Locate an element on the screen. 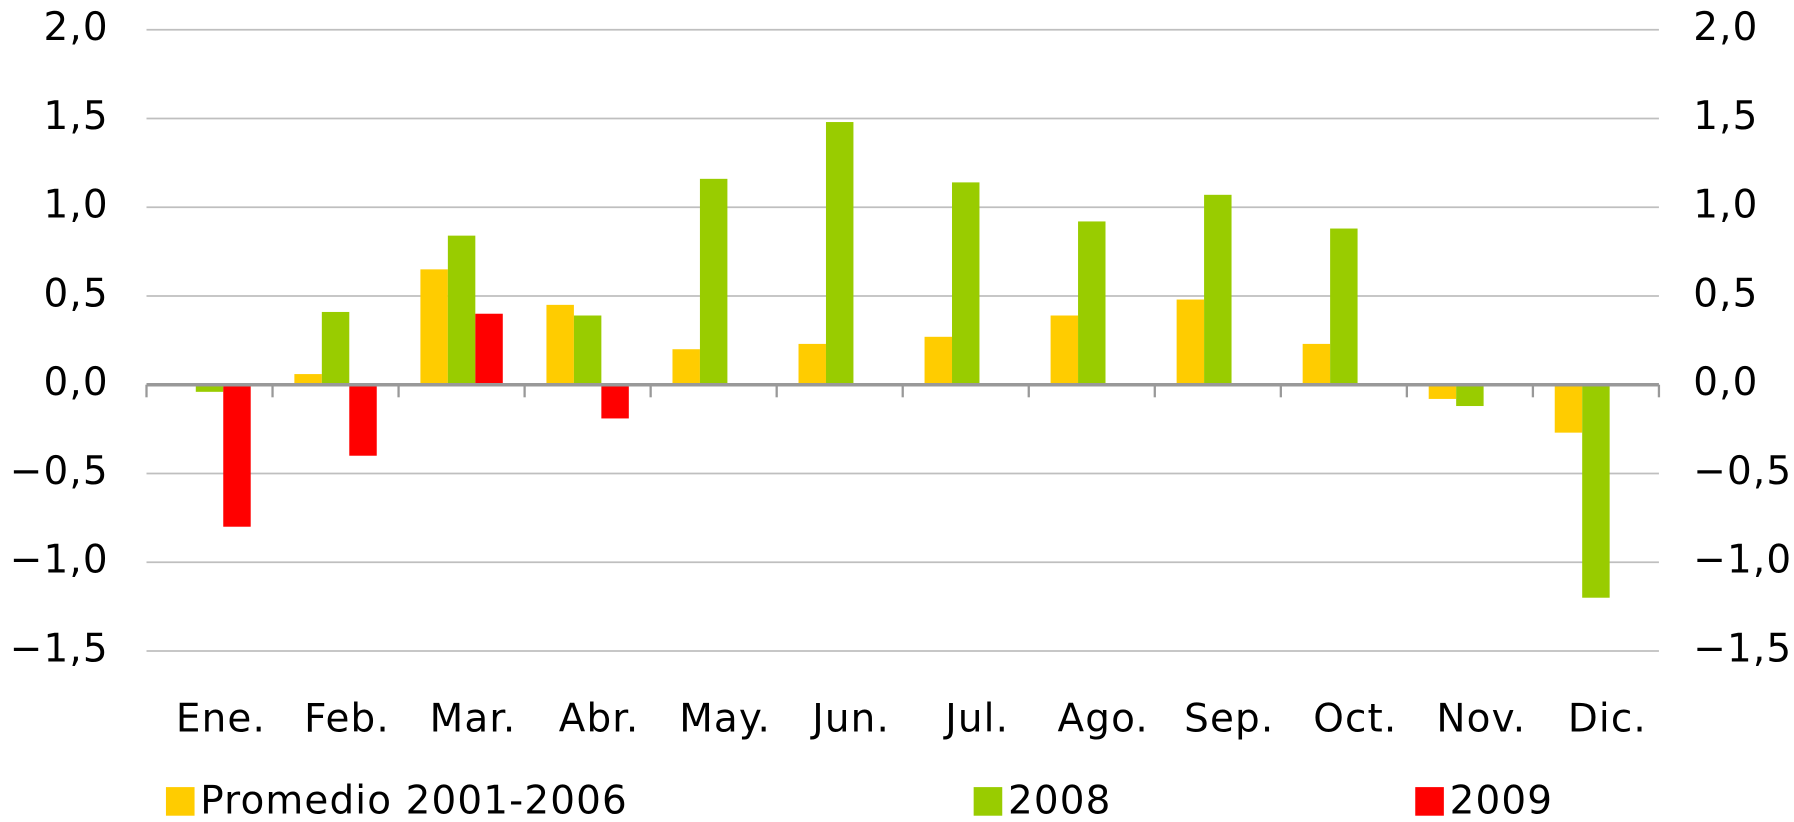 This screenshot has height=822, width=1794. legend-label: Promedio 2001-2006 is located at coordinates (414, 800).